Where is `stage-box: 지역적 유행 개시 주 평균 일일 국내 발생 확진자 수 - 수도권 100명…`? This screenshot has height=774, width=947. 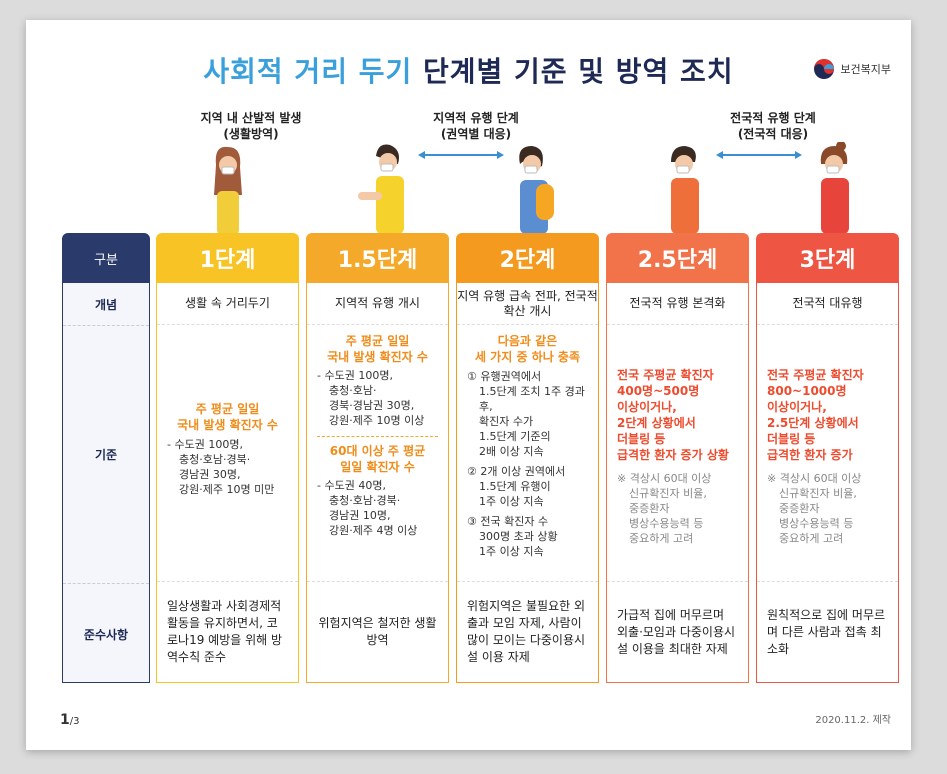 stage-box: 지역적 유행 개시 주 평균 일일 국내 발생 확진자 수 - 수도권 100명… is located at coordinates (377, 483).